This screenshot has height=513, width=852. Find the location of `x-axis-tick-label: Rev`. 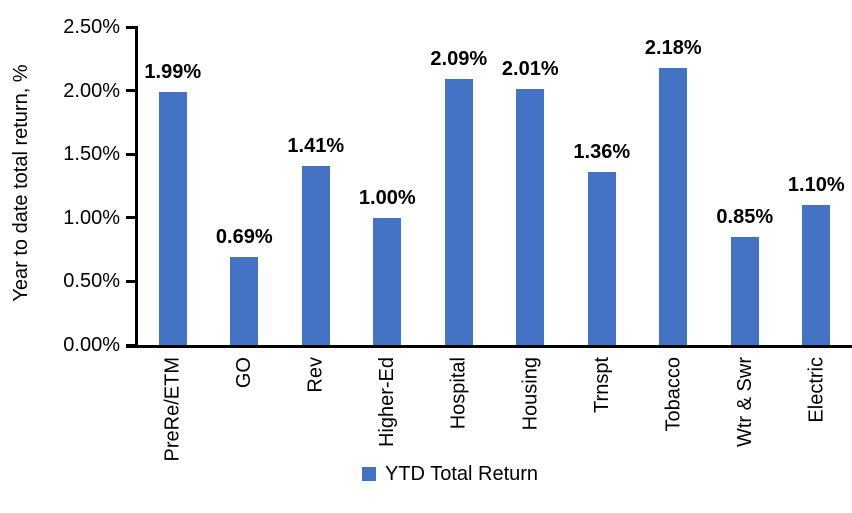

x-axis-tick-label: Rev is located at coordinates (315, 375).